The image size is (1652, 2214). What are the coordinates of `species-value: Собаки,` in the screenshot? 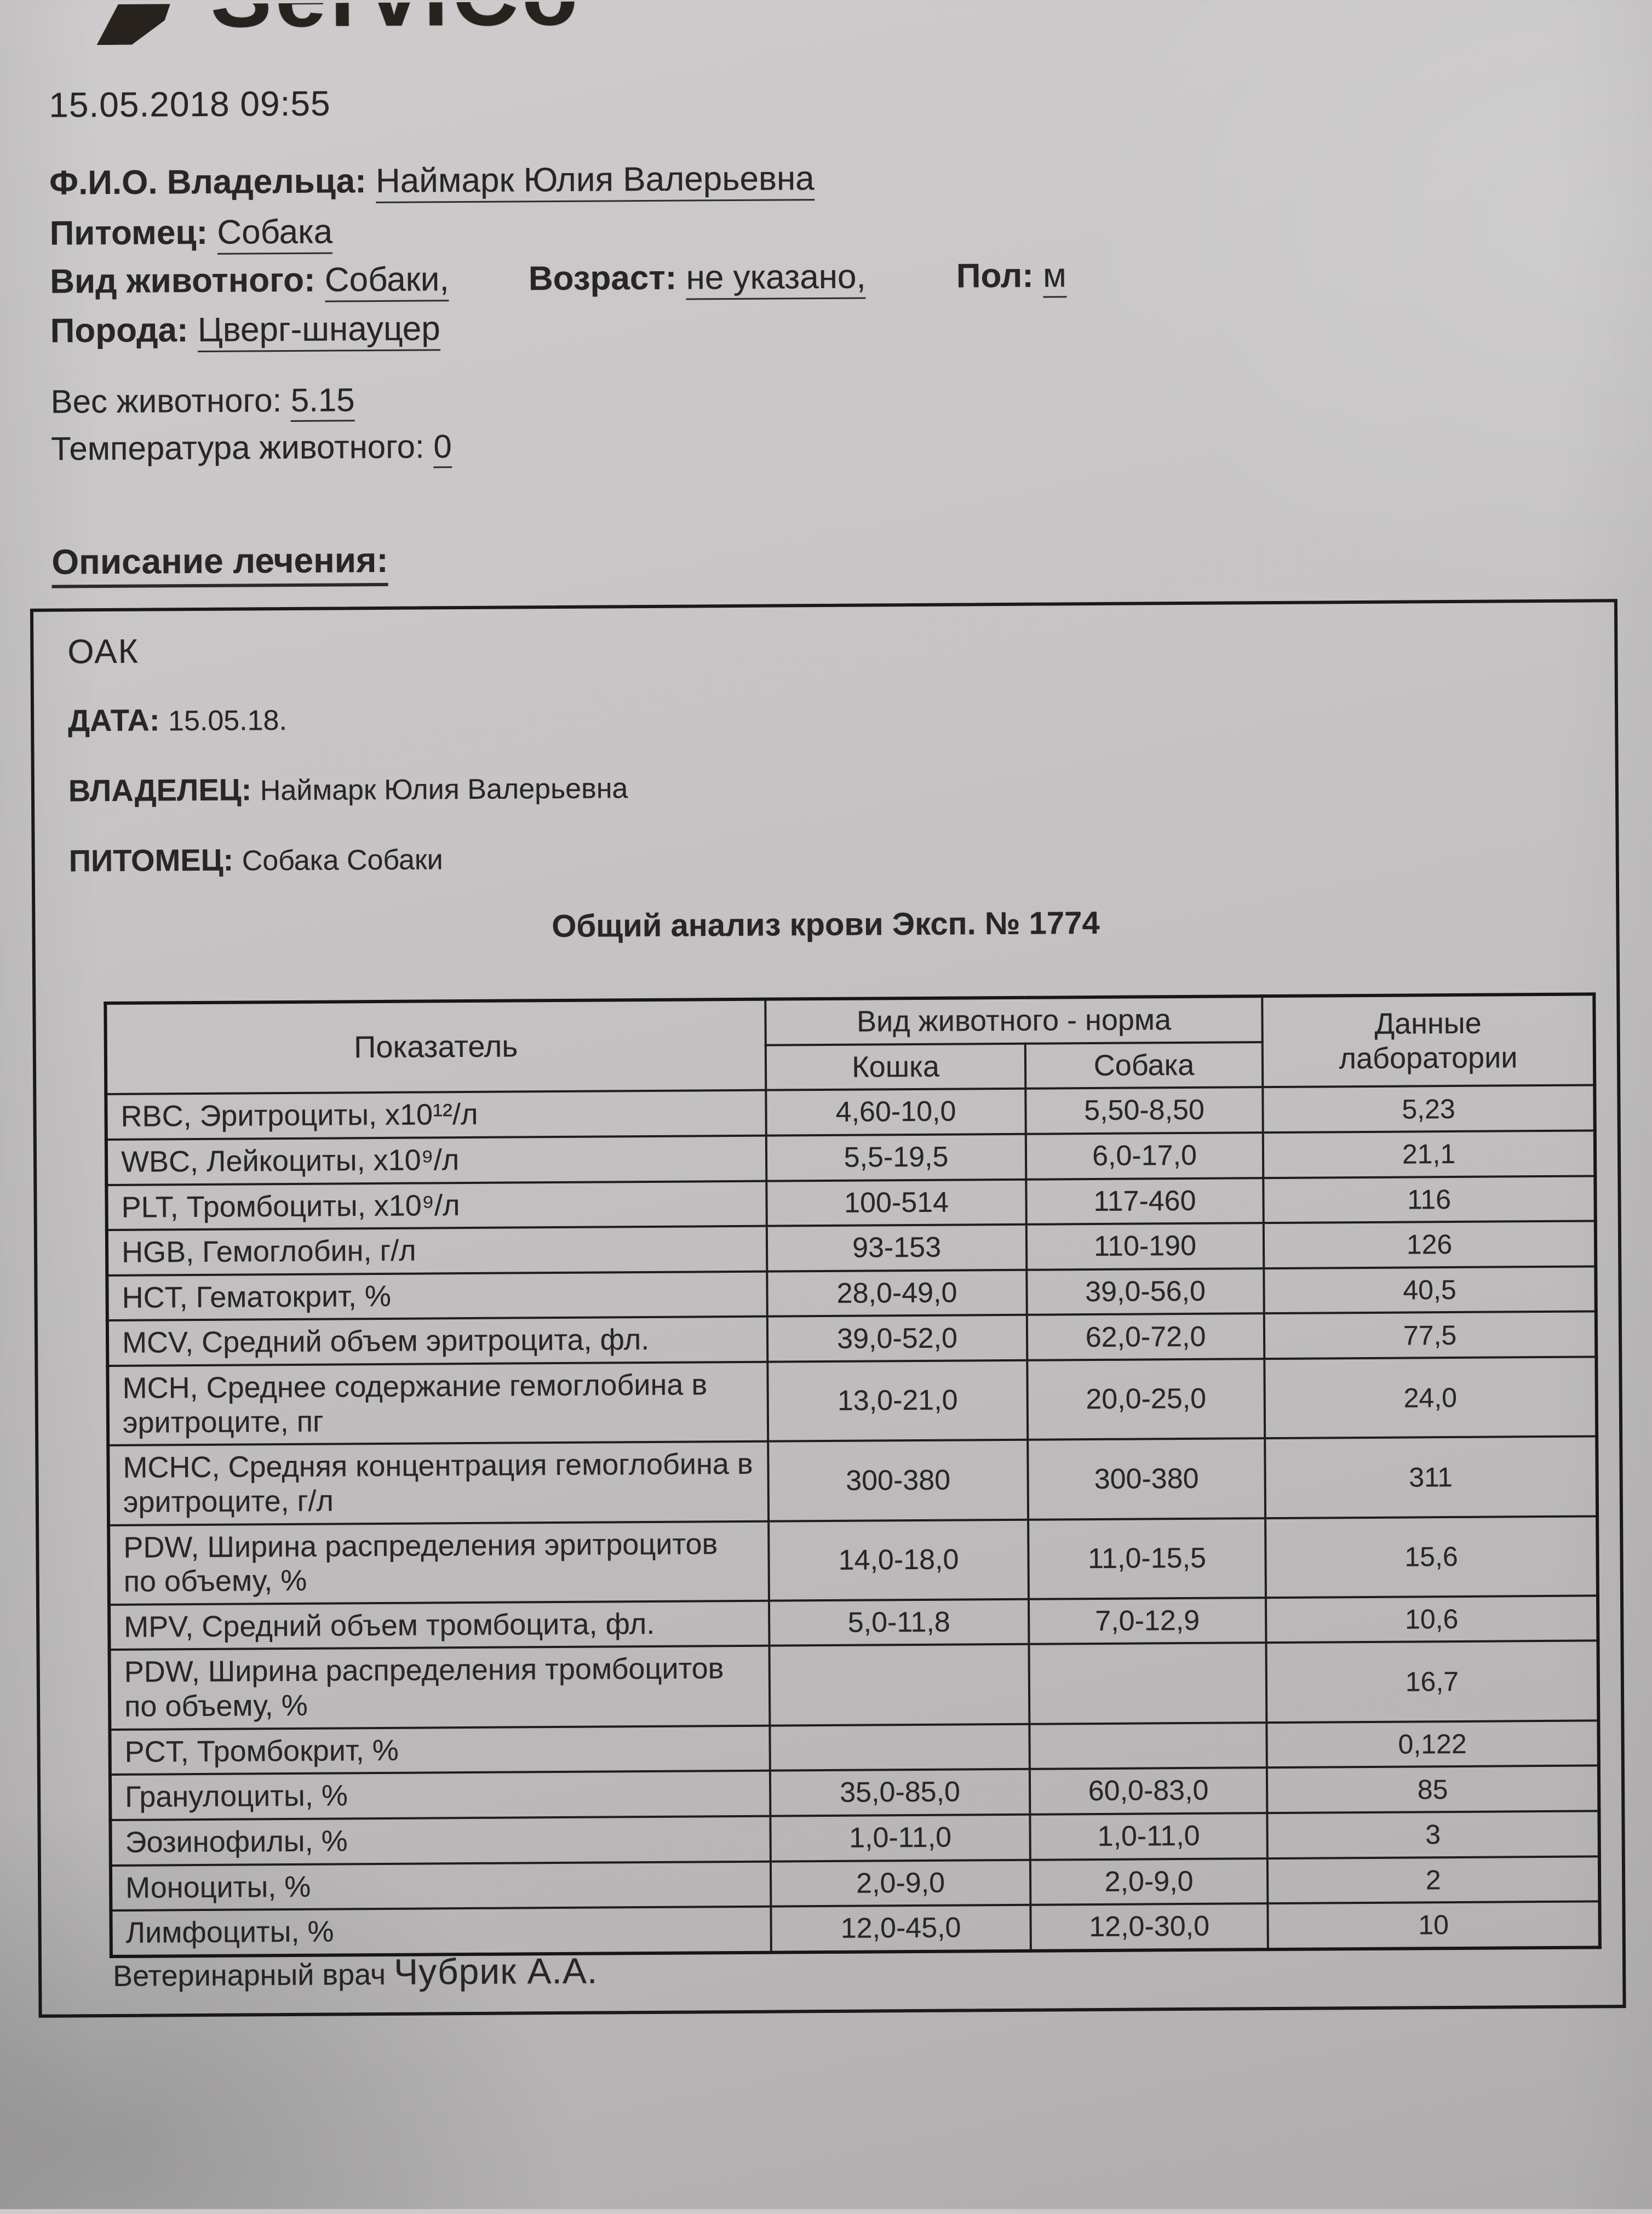 It's located at (386, 281).